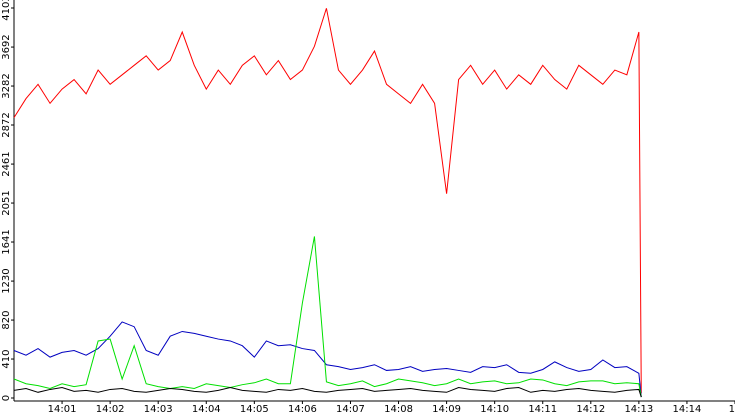  I want to click on y-tick-label: 1230, so click(6, 280).